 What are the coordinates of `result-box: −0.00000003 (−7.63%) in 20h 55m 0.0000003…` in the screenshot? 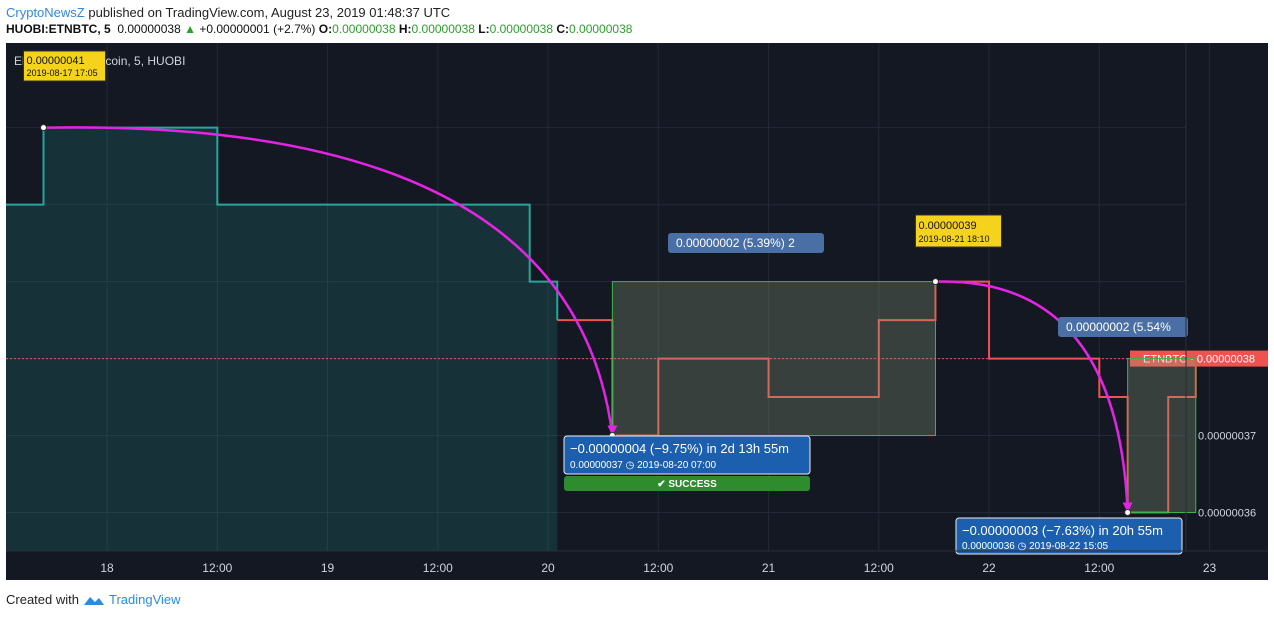 It's located at (1069, 536).